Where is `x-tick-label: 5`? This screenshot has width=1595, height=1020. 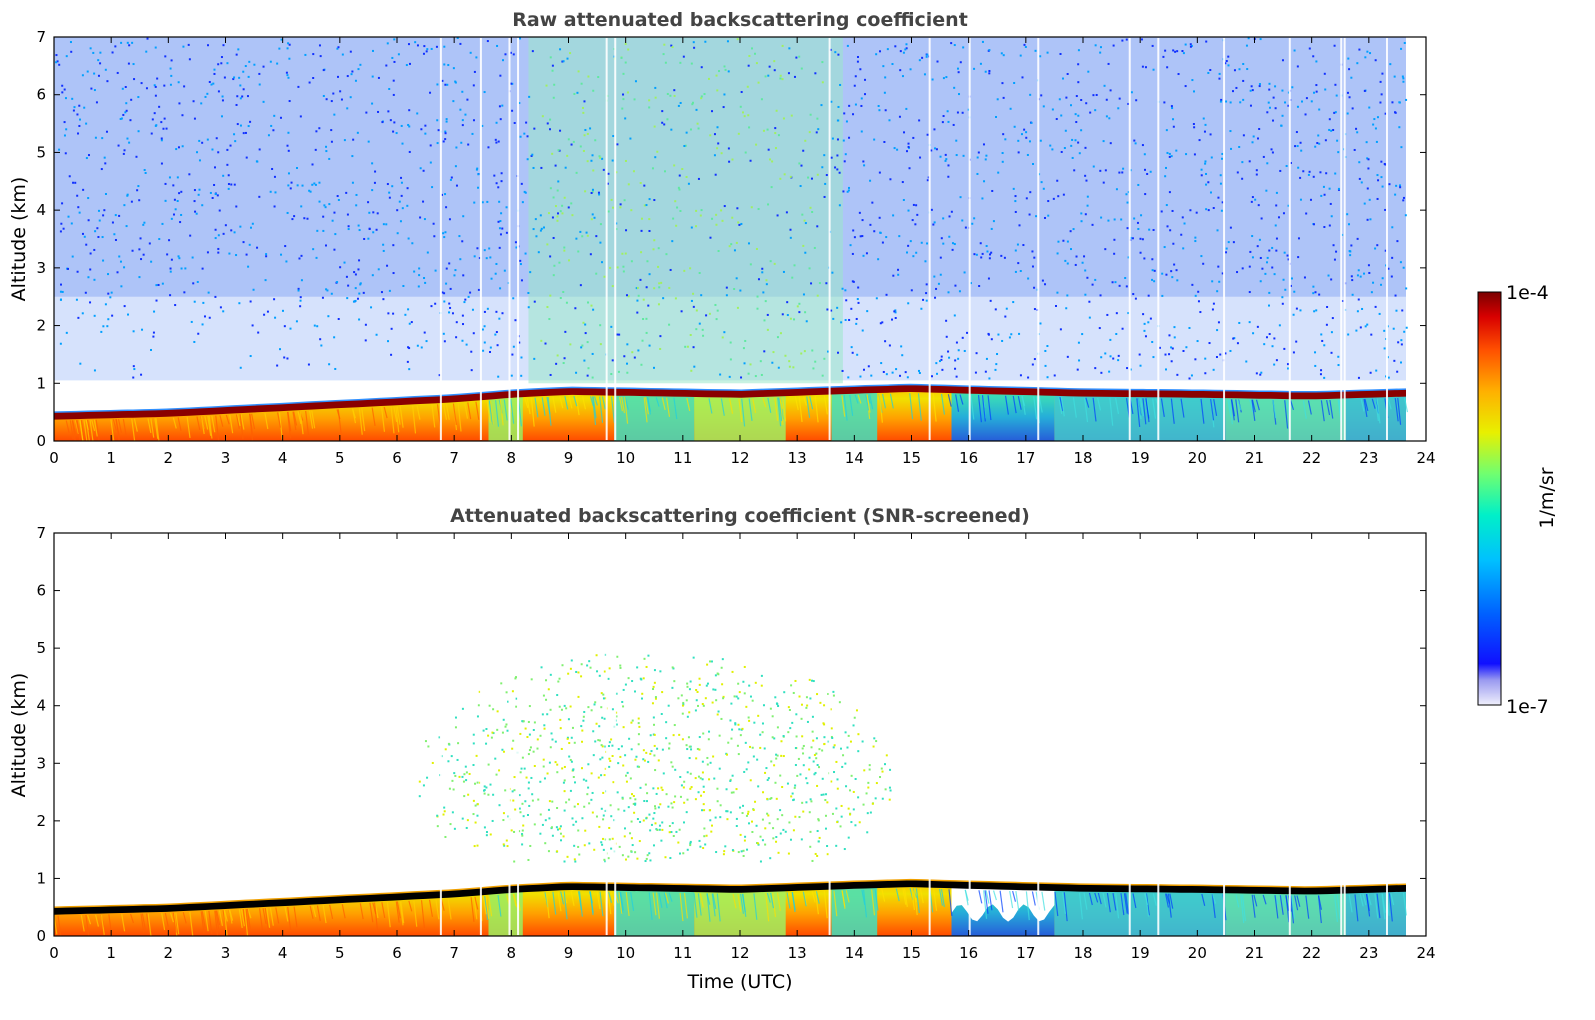 x-tick-label: 5 is located at coordinates (340, 953).